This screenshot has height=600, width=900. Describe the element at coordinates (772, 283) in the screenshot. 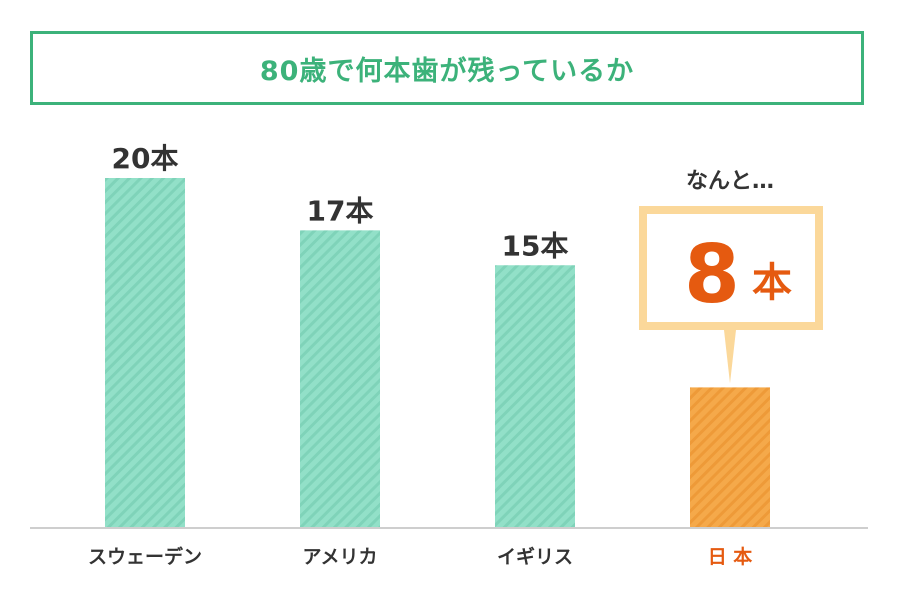

I see `callout-unit: 本` at that location.